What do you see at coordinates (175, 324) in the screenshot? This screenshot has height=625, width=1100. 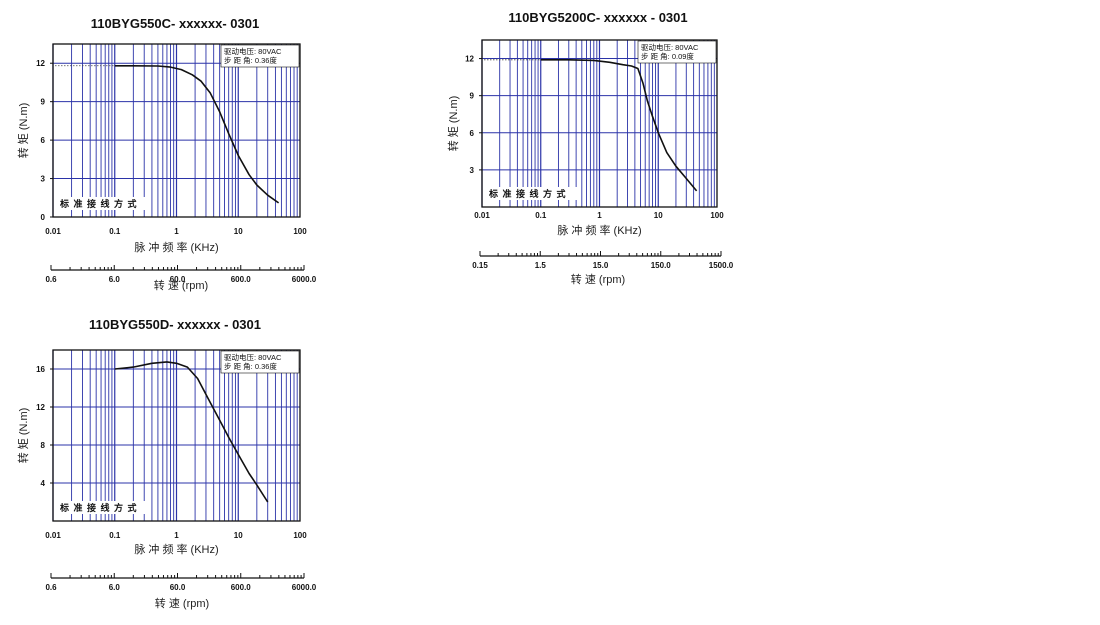 I see `chart-title: 110BYG550D- xxxxxx - 0301` at bounding box center [175, 324].